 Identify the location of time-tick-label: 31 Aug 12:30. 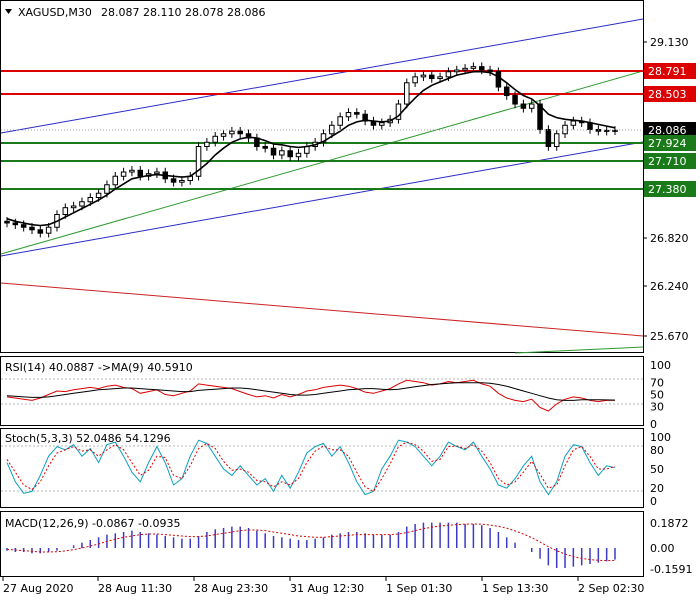
(327, 588).